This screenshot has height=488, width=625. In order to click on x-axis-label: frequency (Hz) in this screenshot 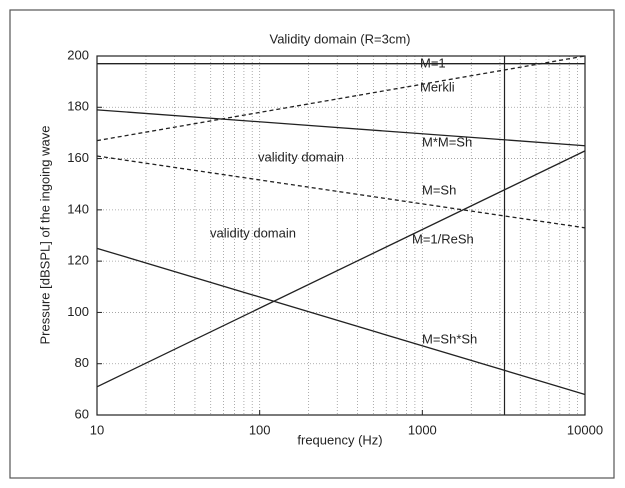, I will do `click(339, 439)`.